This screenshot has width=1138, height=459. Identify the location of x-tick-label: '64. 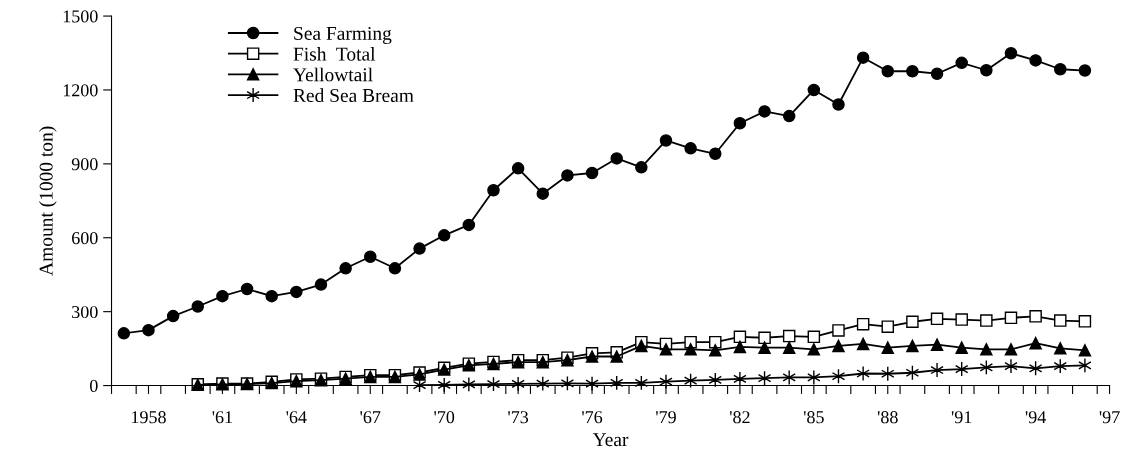
(296, 417).